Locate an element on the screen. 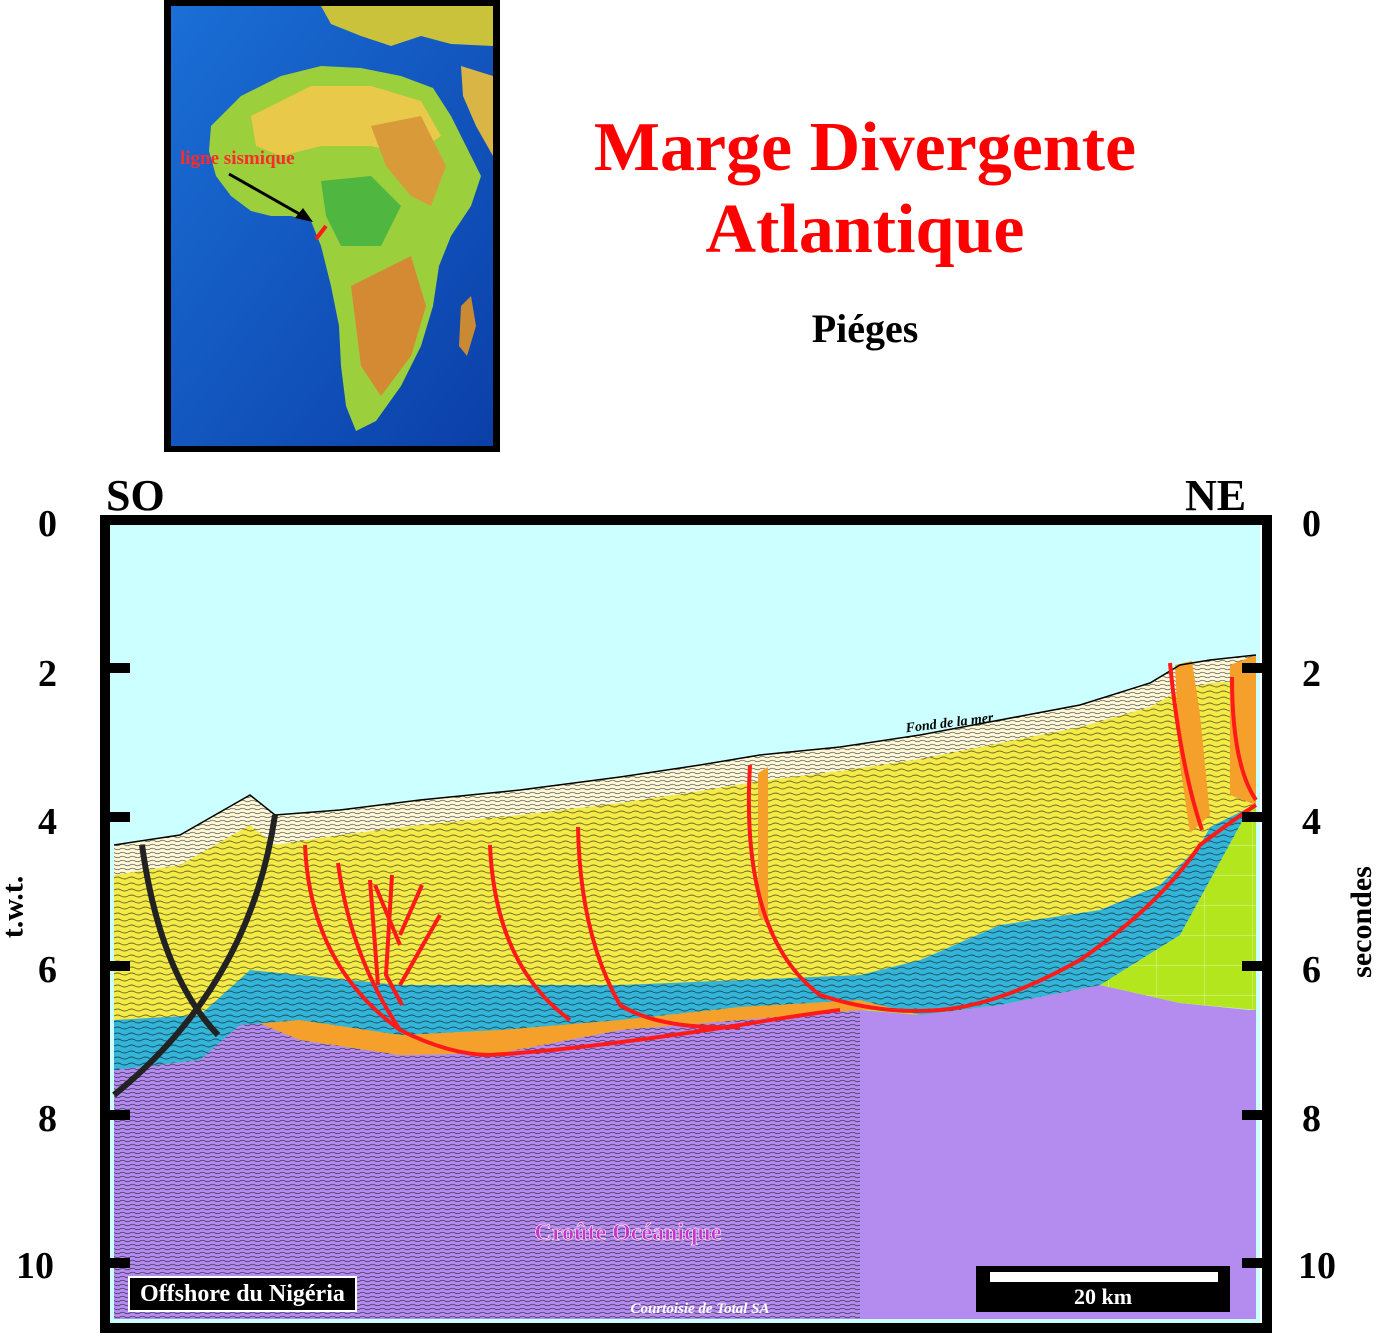 This screenshot has height=1336, width=1383. scale-label: 20 km is located at coordinates (1103, 1296).